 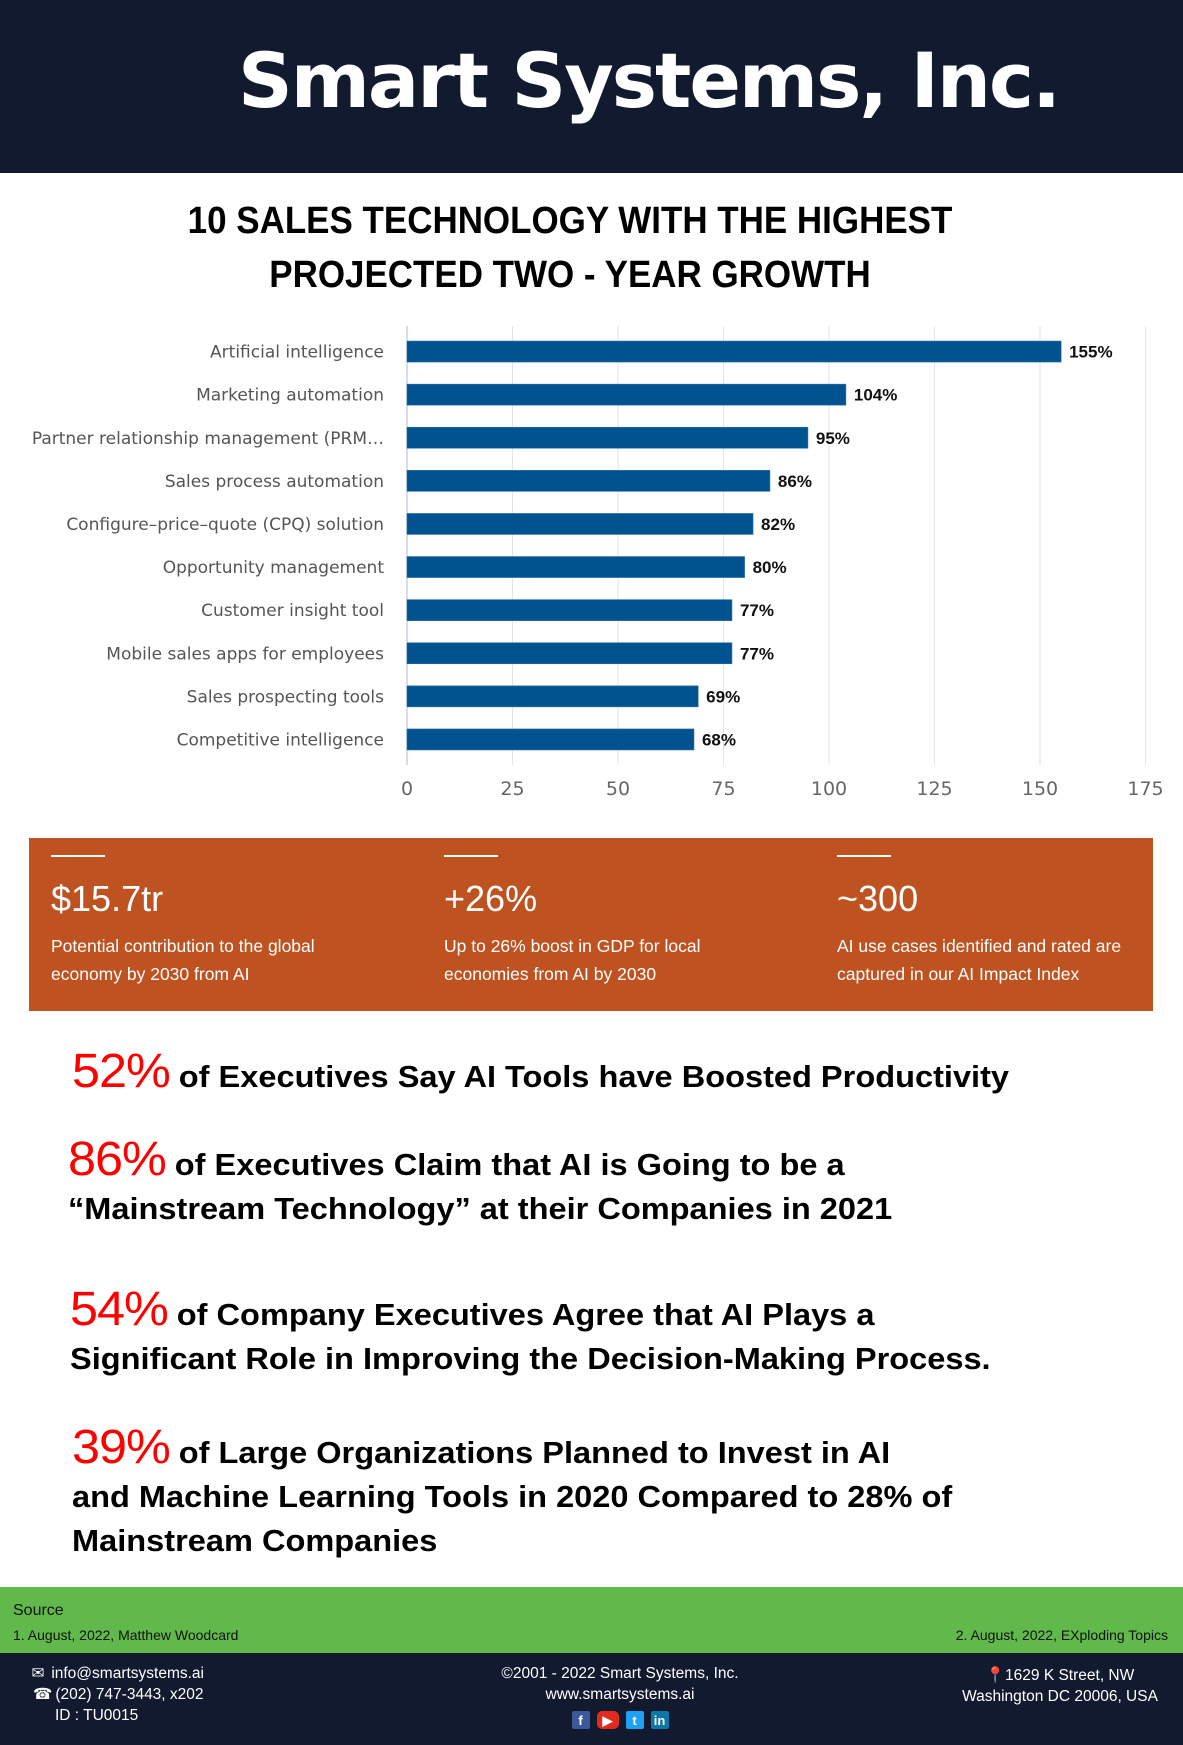 I want to click on brand-title: Smart Systems, Inc., so click(x=649, y=80).